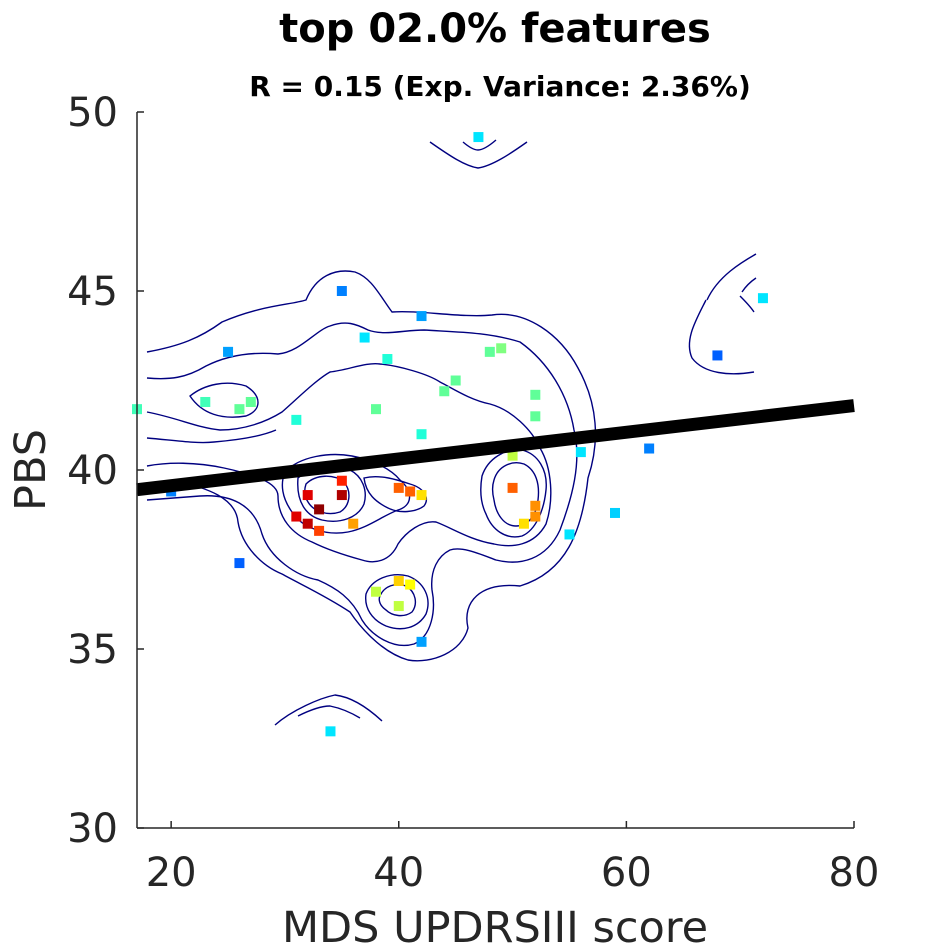 The width and height of the screenshot is (945, 945). I want to click on x-tick-label: 40, so click(398, 873).